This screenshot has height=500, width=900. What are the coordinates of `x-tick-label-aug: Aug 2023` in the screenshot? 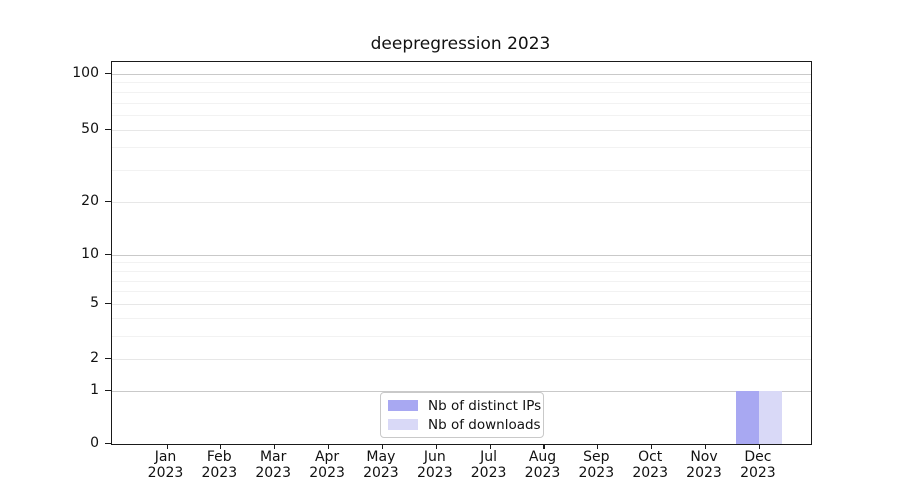 It's located at (542, 465).